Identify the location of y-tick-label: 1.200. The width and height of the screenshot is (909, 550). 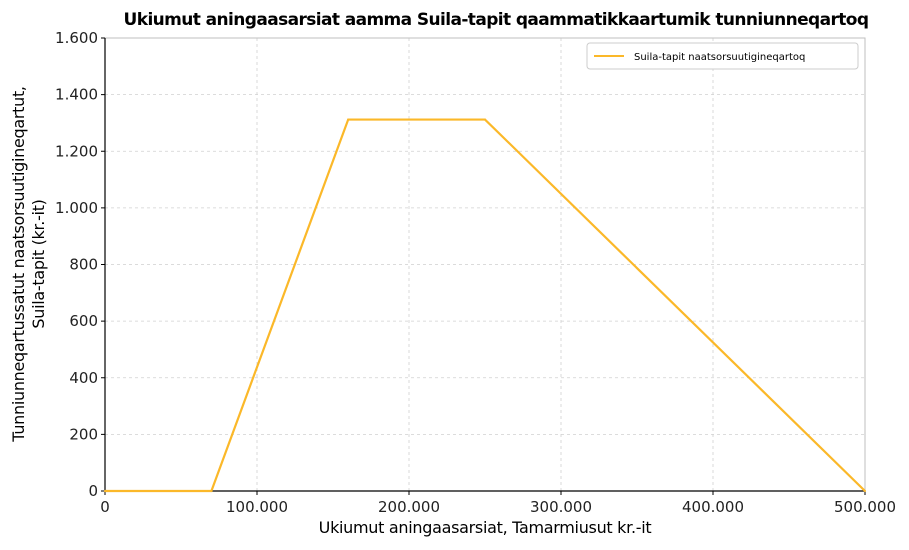
(76, 151).